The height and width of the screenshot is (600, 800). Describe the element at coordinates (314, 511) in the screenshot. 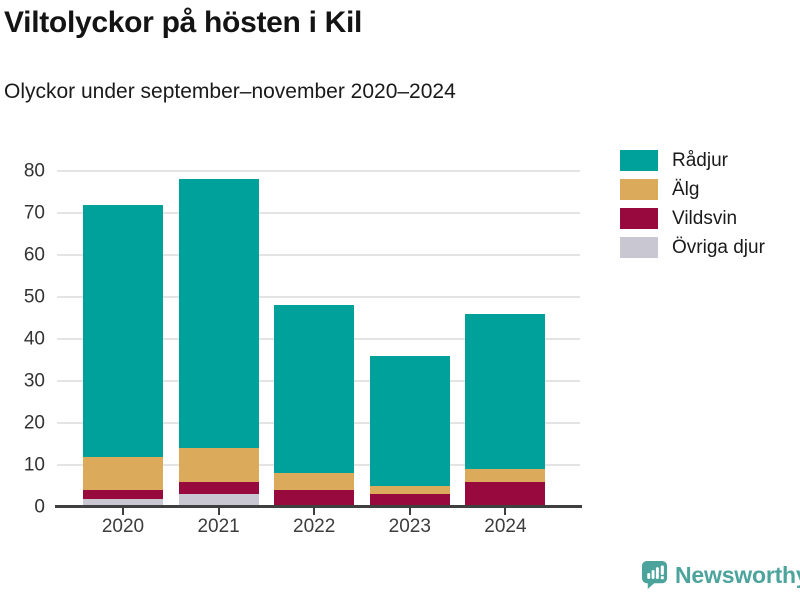

I see `x-axis-tick-2022` at that location.